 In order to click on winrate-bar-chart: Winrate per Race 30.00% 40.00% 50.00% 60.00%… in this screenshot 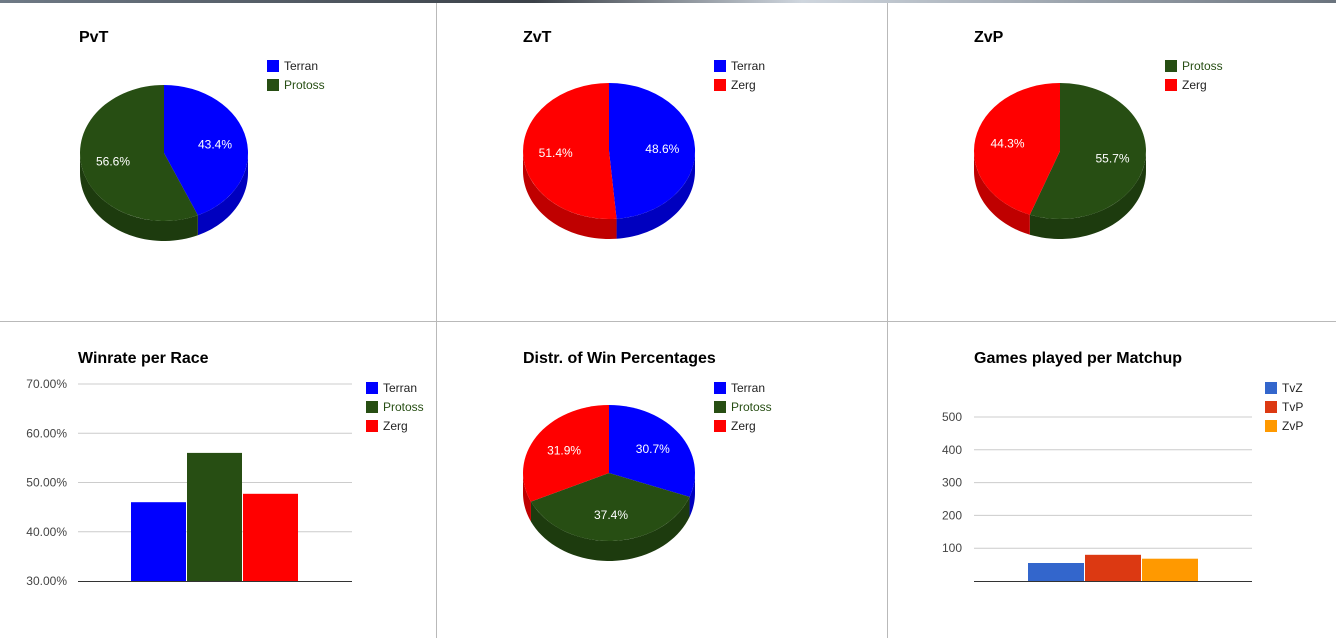, I will do `click(225, 469)`.